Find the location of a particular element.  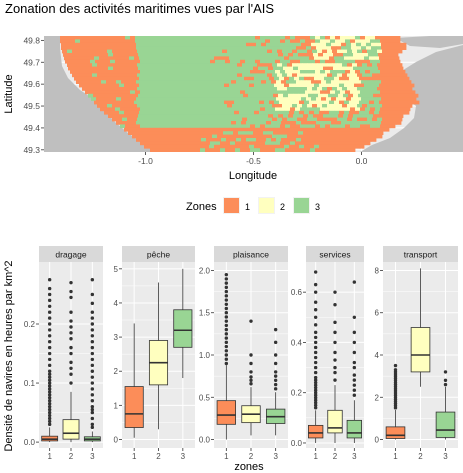

facet-y-tick-label: 1.0 is located at coordinates (205, 355).